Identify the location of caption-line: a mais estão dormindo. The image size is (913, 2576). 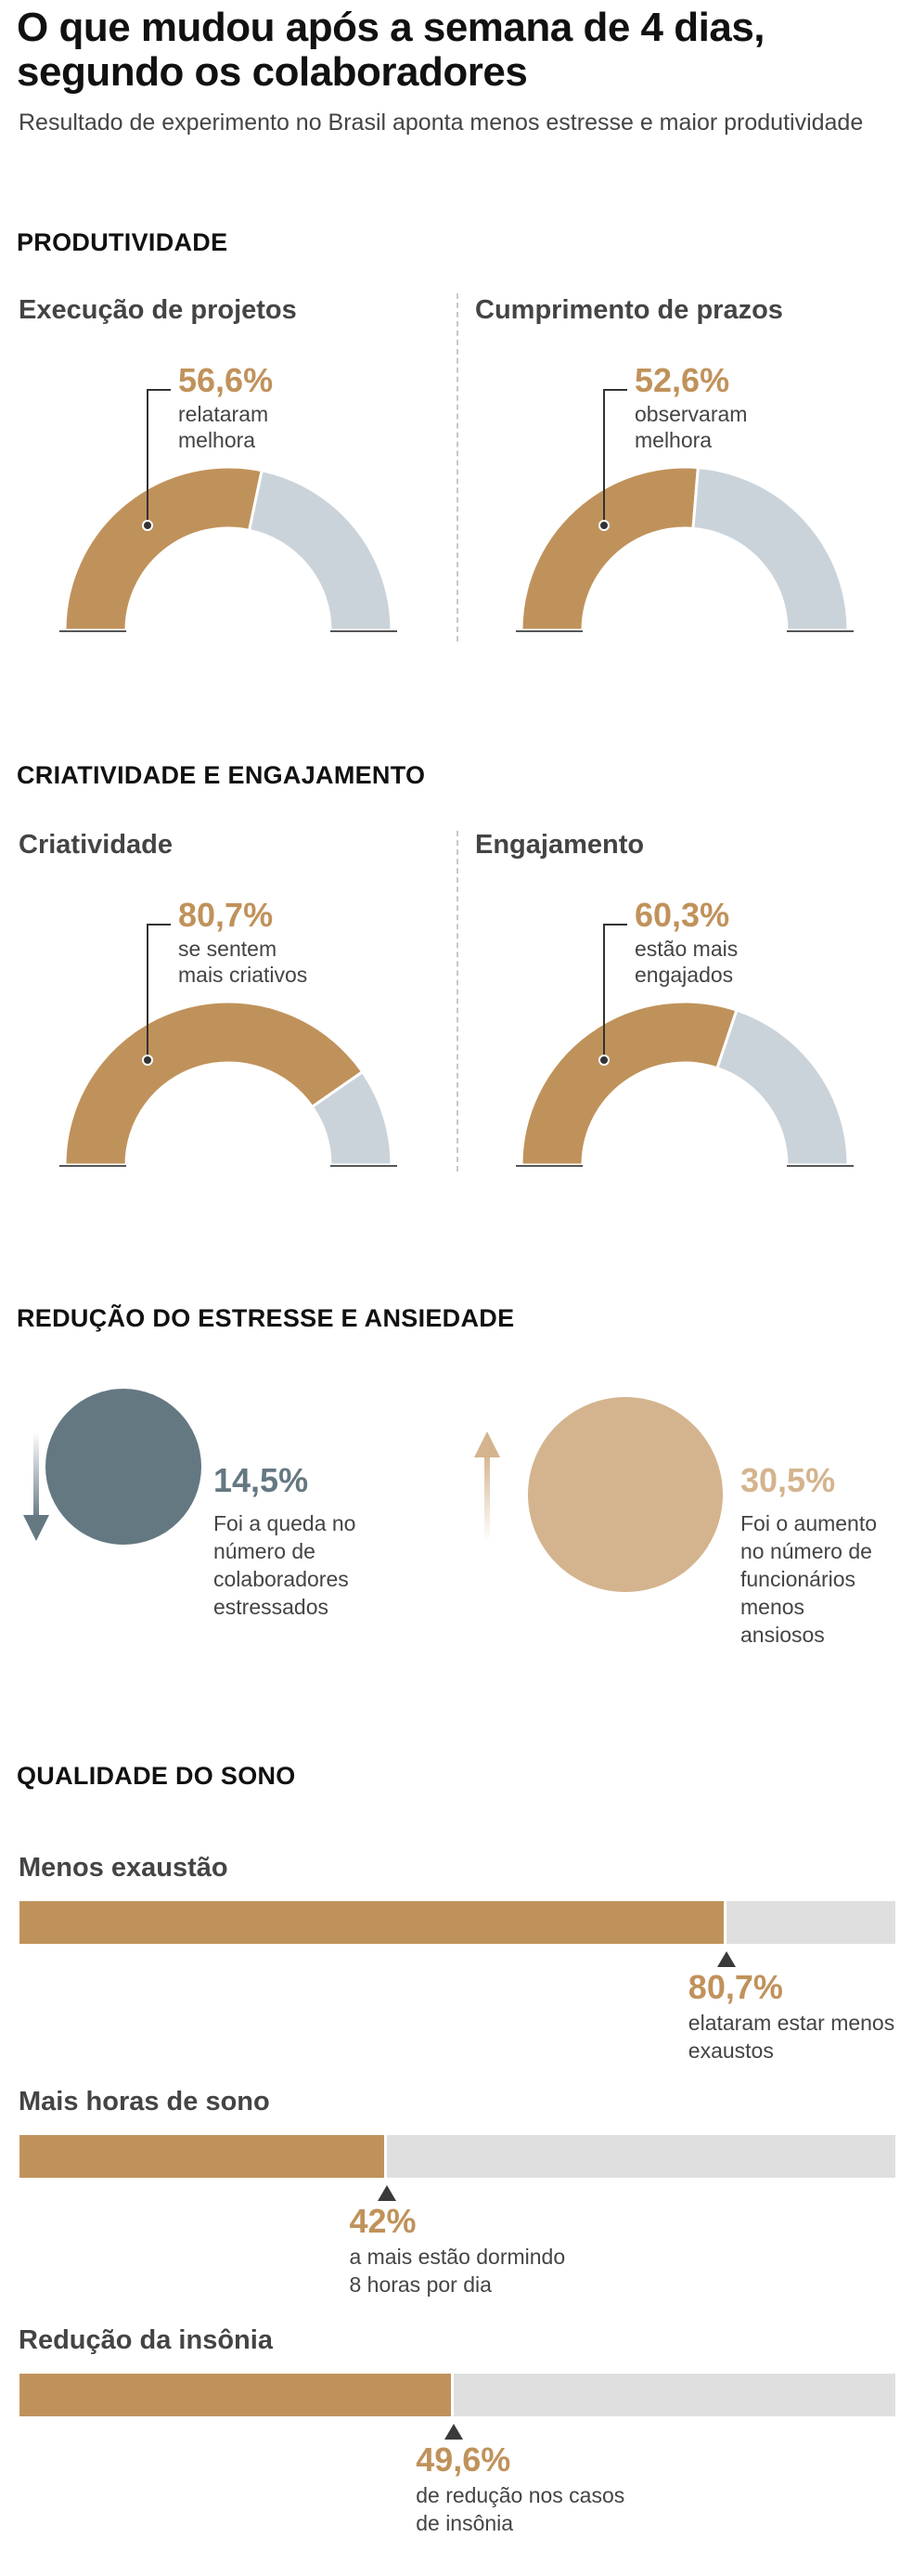
(457, 2257).